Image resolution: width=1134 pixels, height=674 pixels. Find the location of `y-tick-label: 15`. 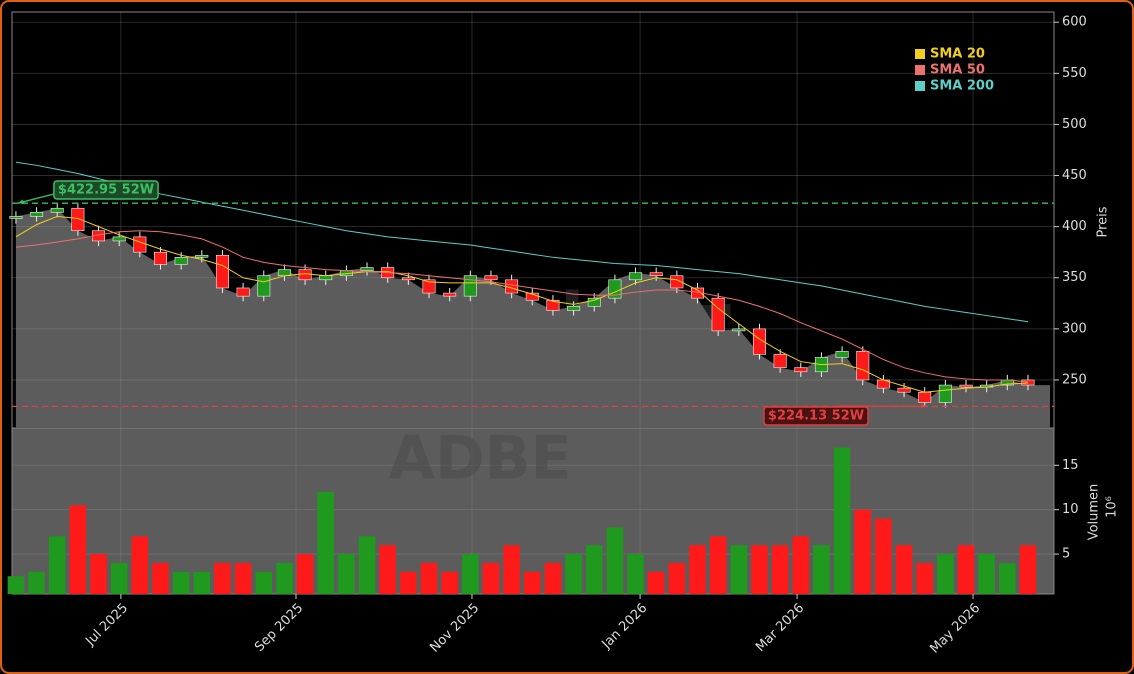

y-tick-label: 15 is located at coordinates (1070, 465).